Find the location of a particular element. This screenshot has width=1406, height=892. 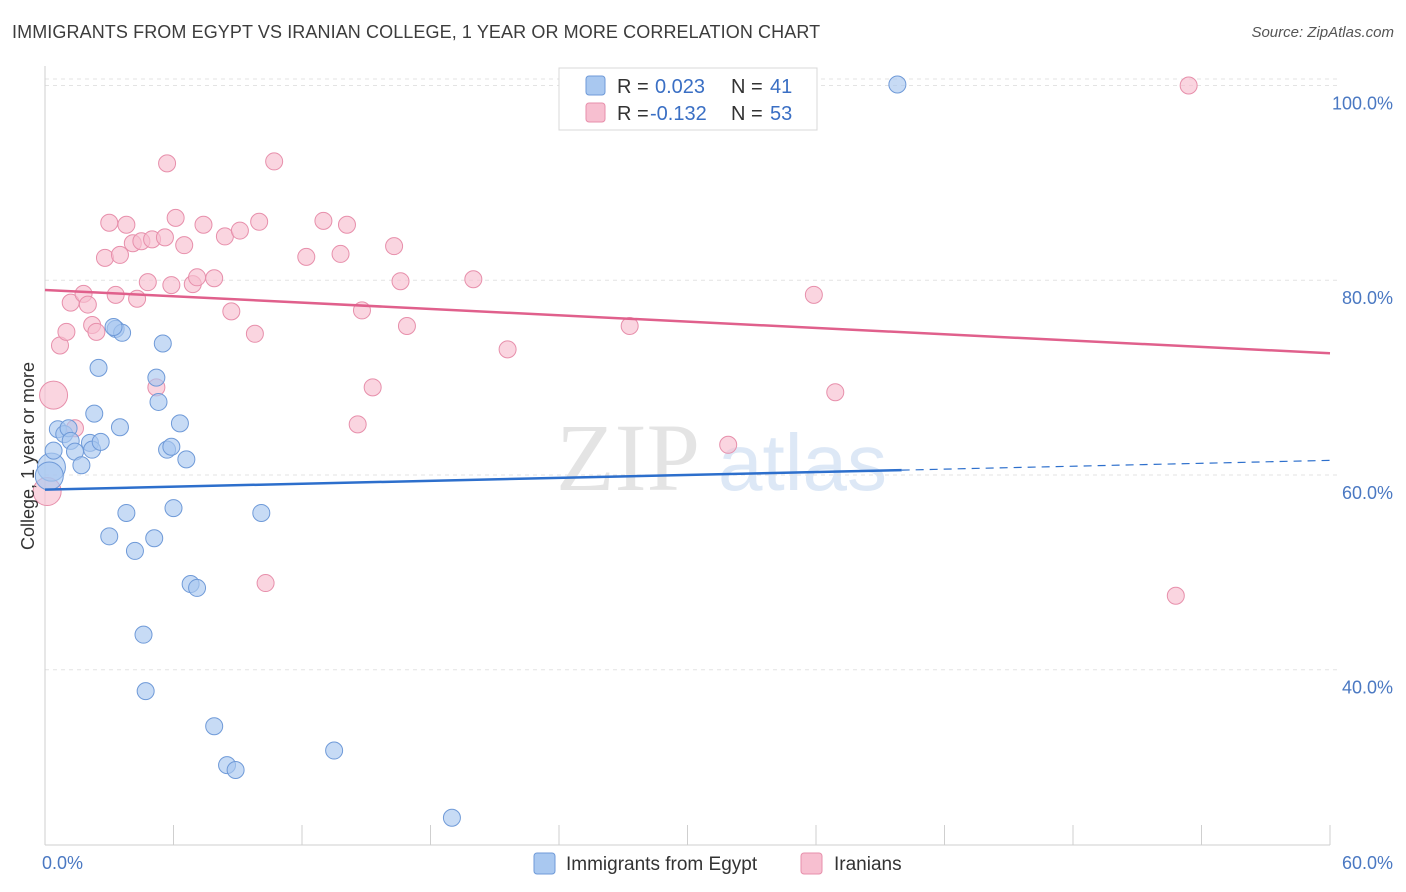

legend-egypt-n-label: N = is located at coordinates (747, 87).